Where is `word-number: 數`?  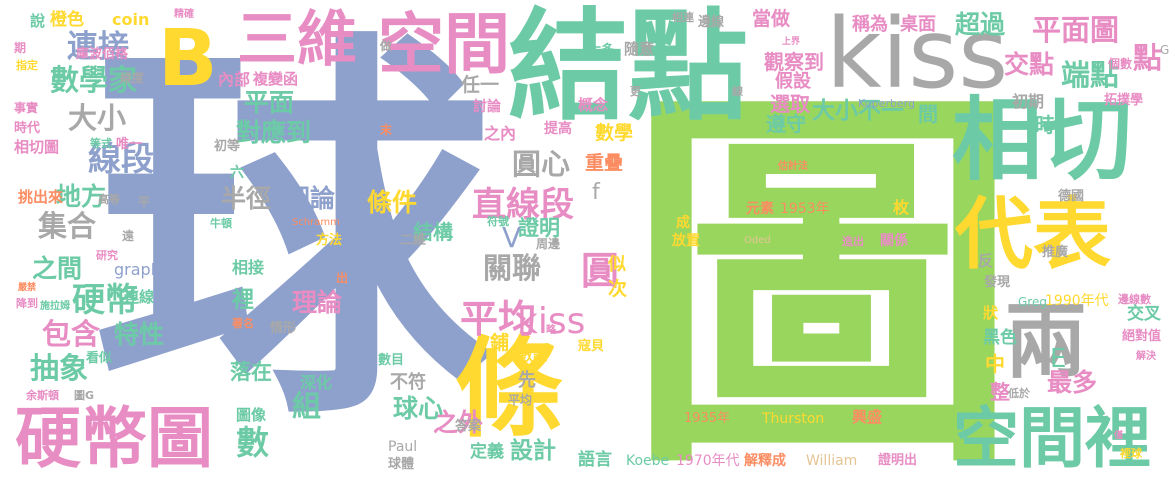
word-number: 數 is located at coordinates (252, 442).